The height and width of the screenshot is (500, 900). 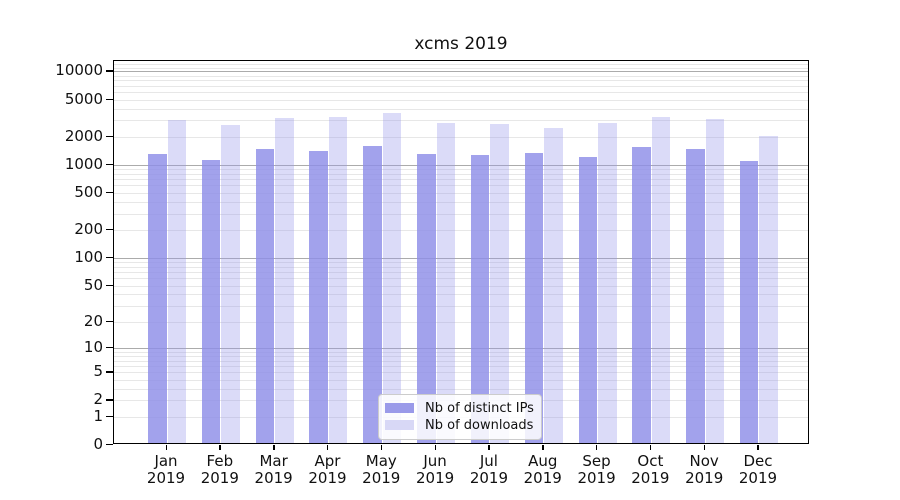 What do you see at coordinates (88, 191) in the screenshot?
I see `y-tick-label: 500` at bounding box center [88, 191].